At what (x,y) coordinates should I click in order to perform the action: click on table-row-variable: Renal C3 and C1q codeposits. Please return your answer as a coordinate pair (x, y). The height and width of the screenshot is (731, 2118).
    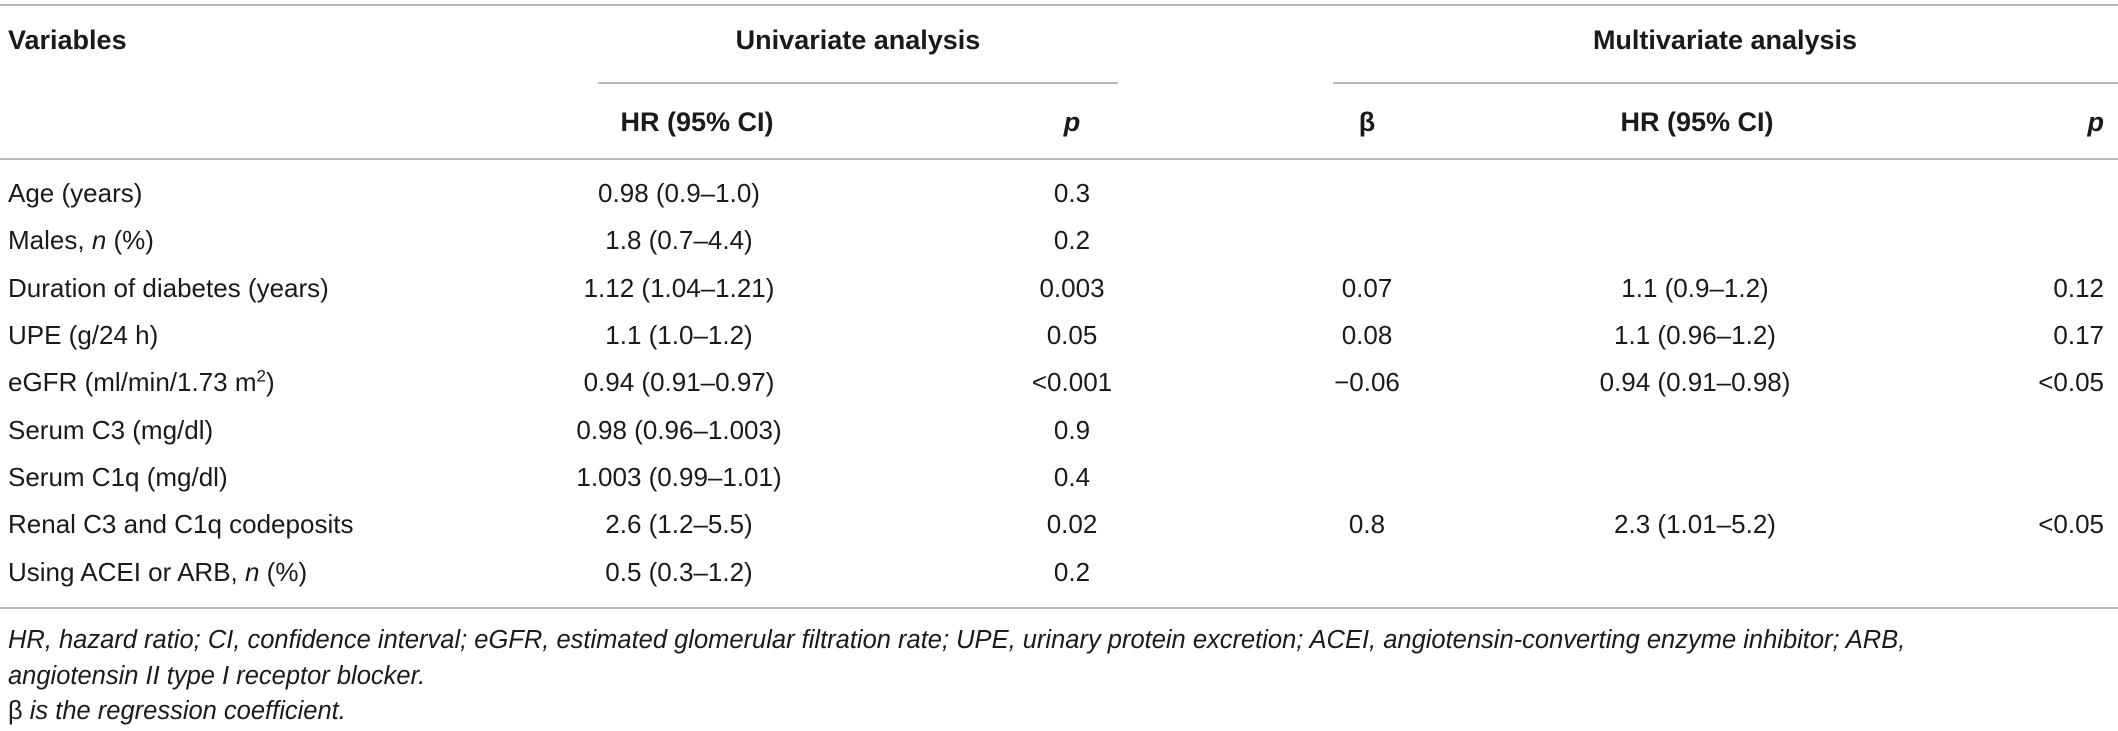
    Looking at the image, I should click on (181, 524).